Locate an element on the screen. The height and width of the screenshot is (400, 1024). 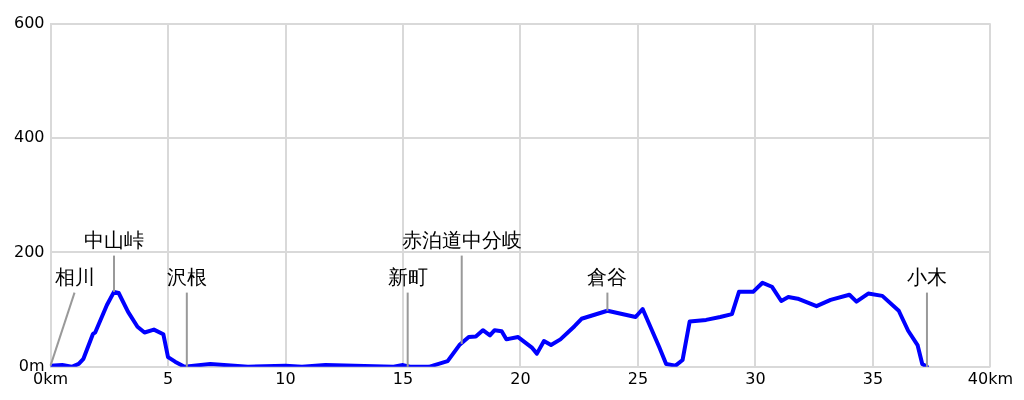
y-tick-label: 600 is located at coordinates (29, 22).